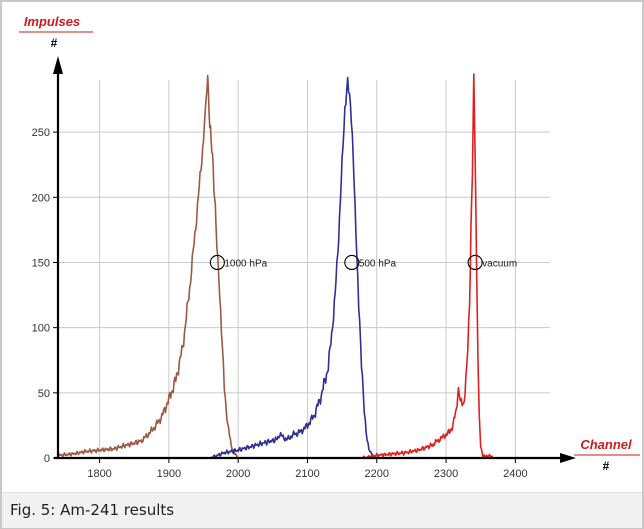  Describe the element at coordinates (499, 263) in the screenshot. I see `annotation-label: vacuum` at that location.